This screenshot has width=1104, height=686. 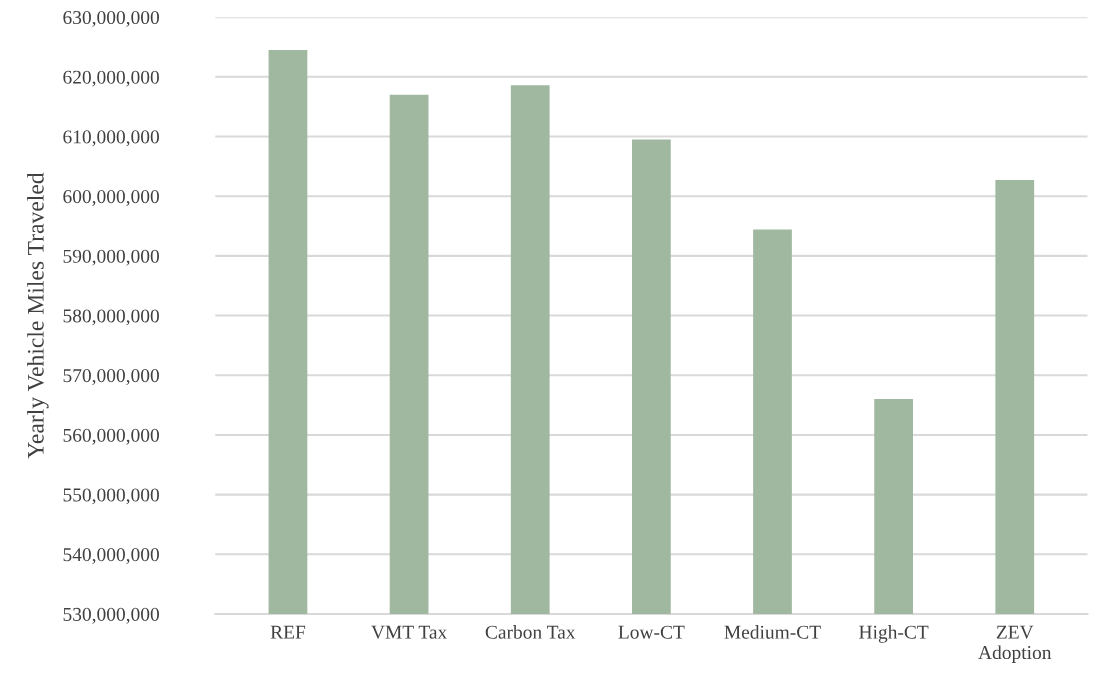 I want to click on y-tick-label: 580,000,000, so click(x=111, y=317).